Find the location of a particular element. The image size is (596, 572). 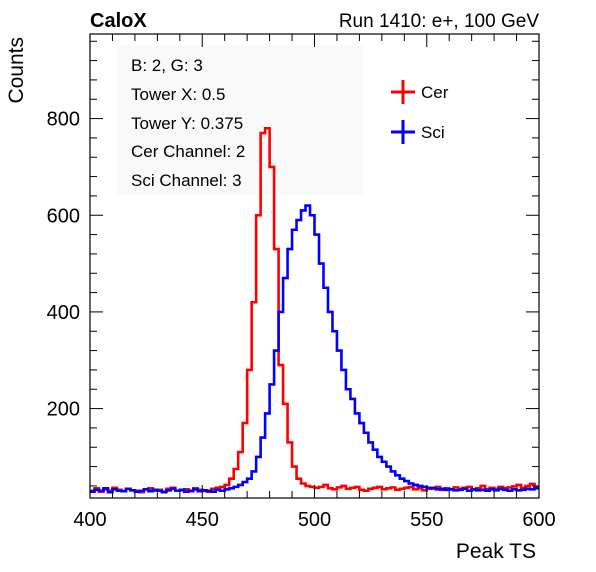

x-tick-label: 600 is located at coordinates (538, 520).